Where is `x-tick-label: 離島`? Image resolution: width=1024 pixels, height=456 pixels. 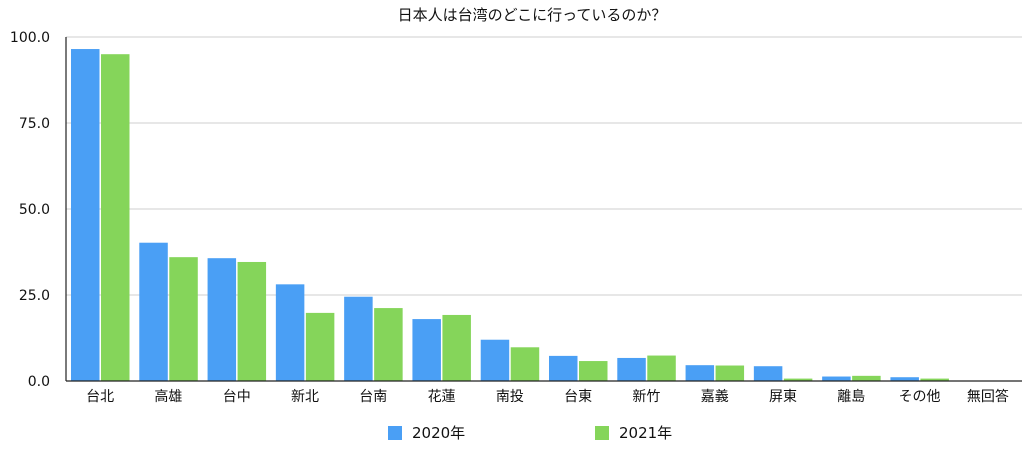 x-tick-label: 離島 is located at coordinates (851, 396).